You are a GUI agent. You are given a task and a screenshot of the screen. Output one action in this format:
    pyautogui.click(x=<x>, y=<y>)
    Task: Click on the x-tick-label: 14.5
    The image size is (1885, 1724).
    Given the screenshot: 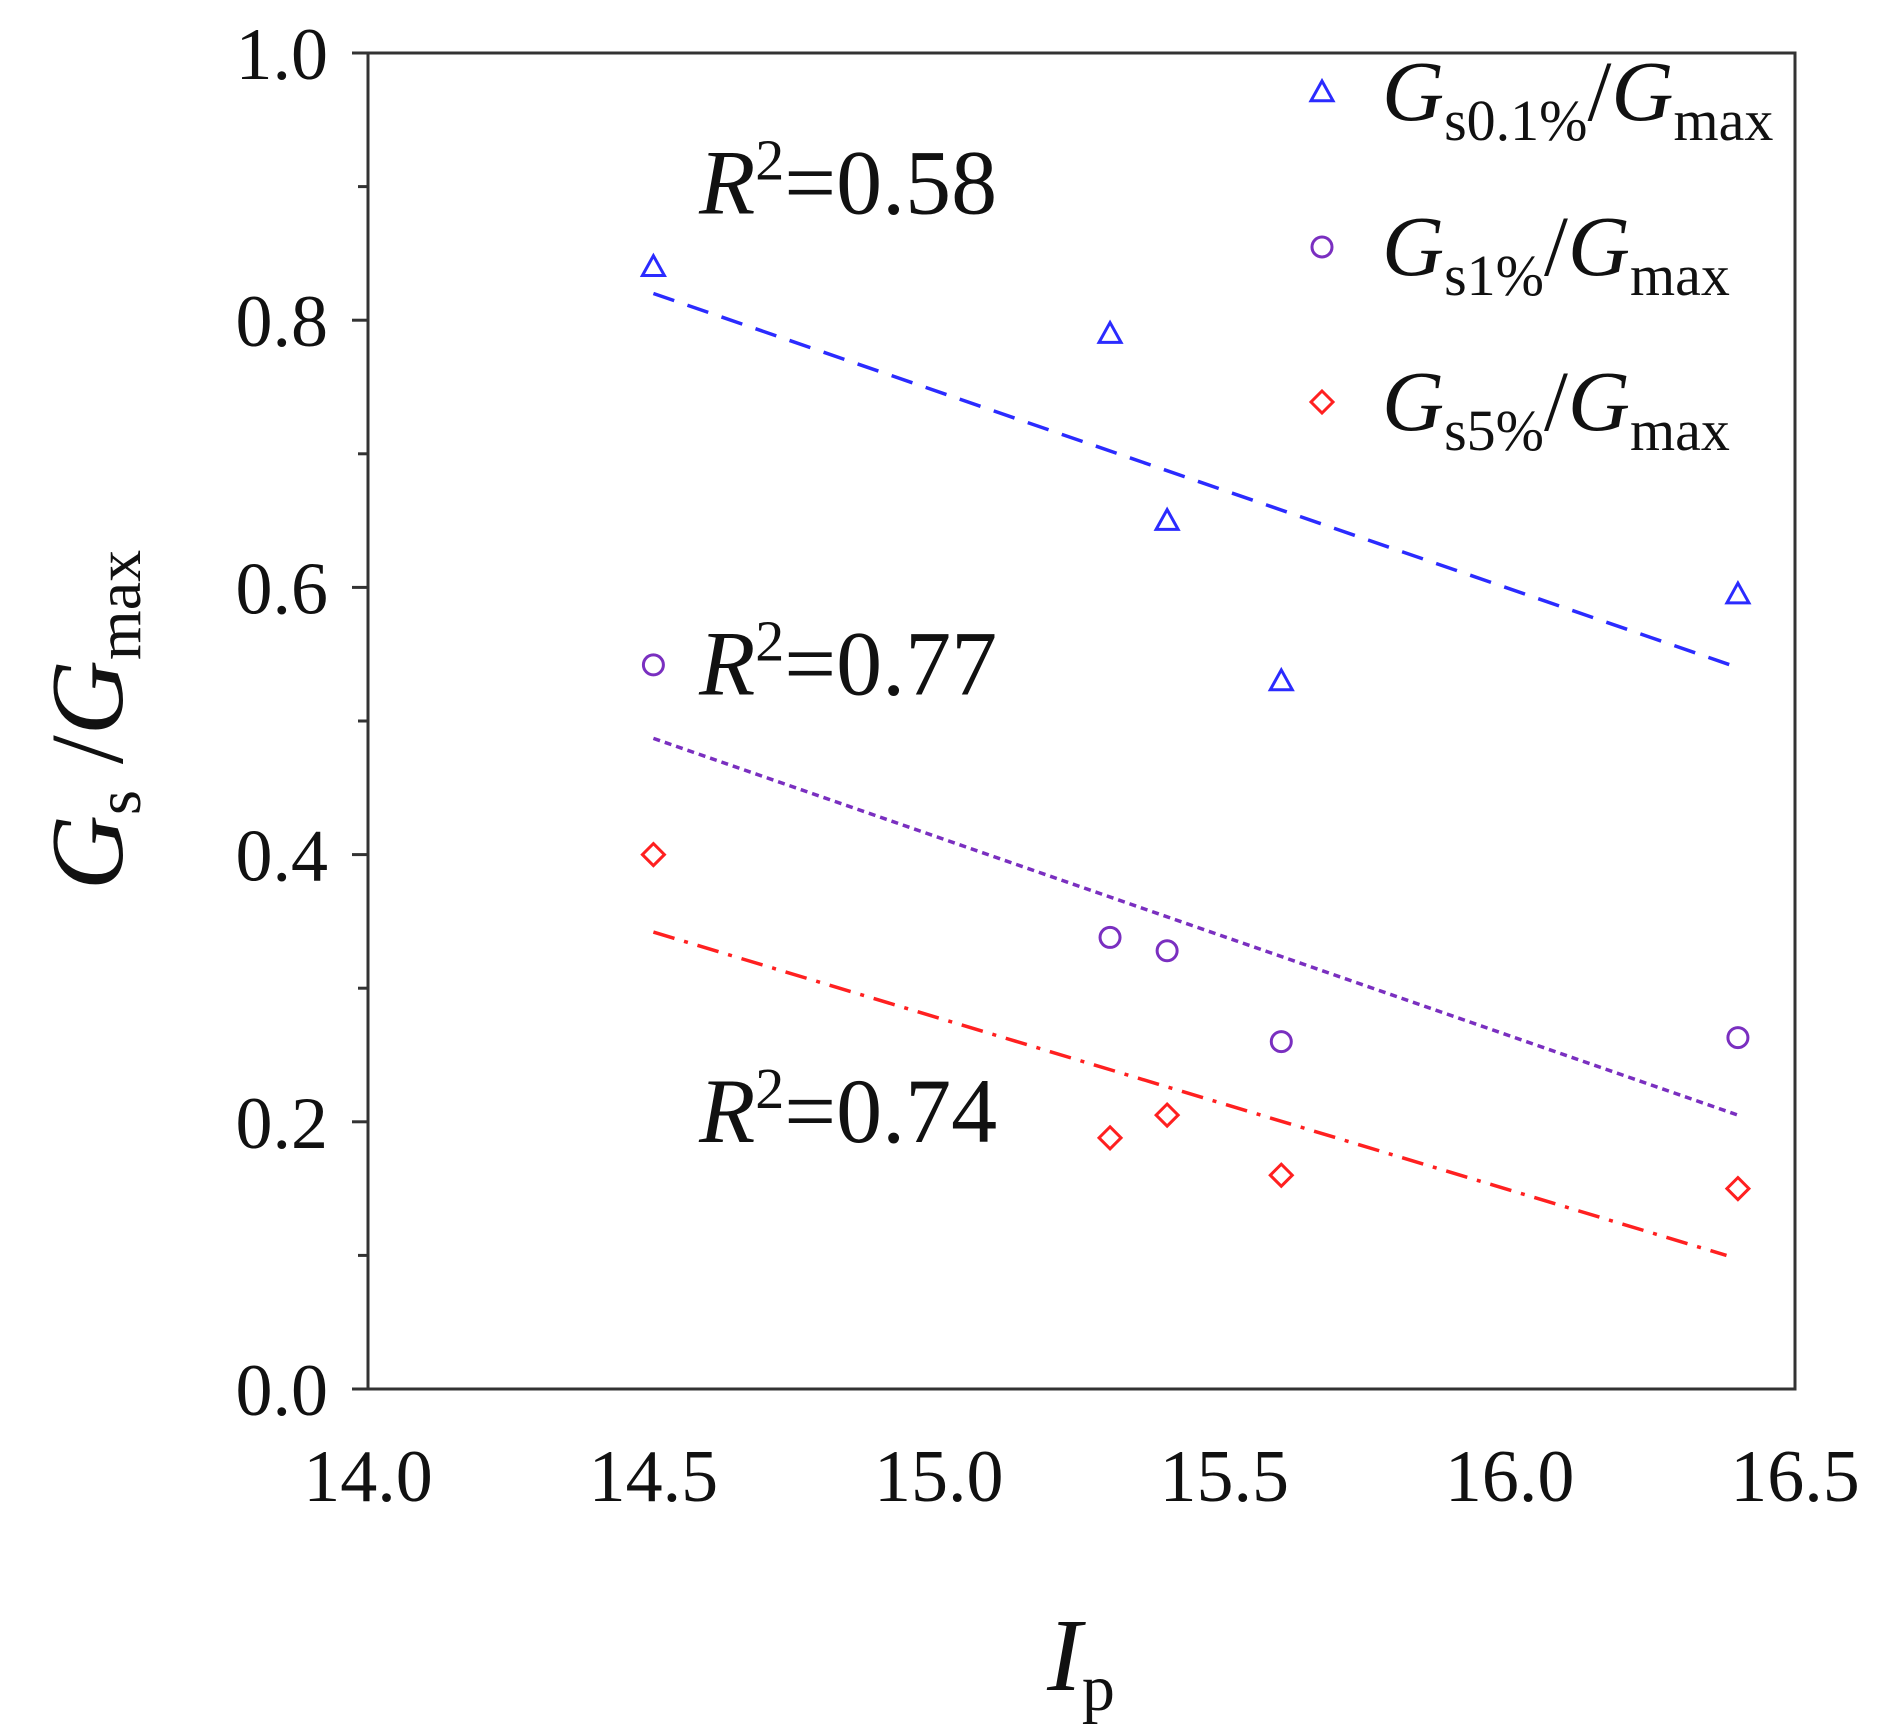 What is the action you would take?
    pyautogui.click(x=654, y=1477)
    